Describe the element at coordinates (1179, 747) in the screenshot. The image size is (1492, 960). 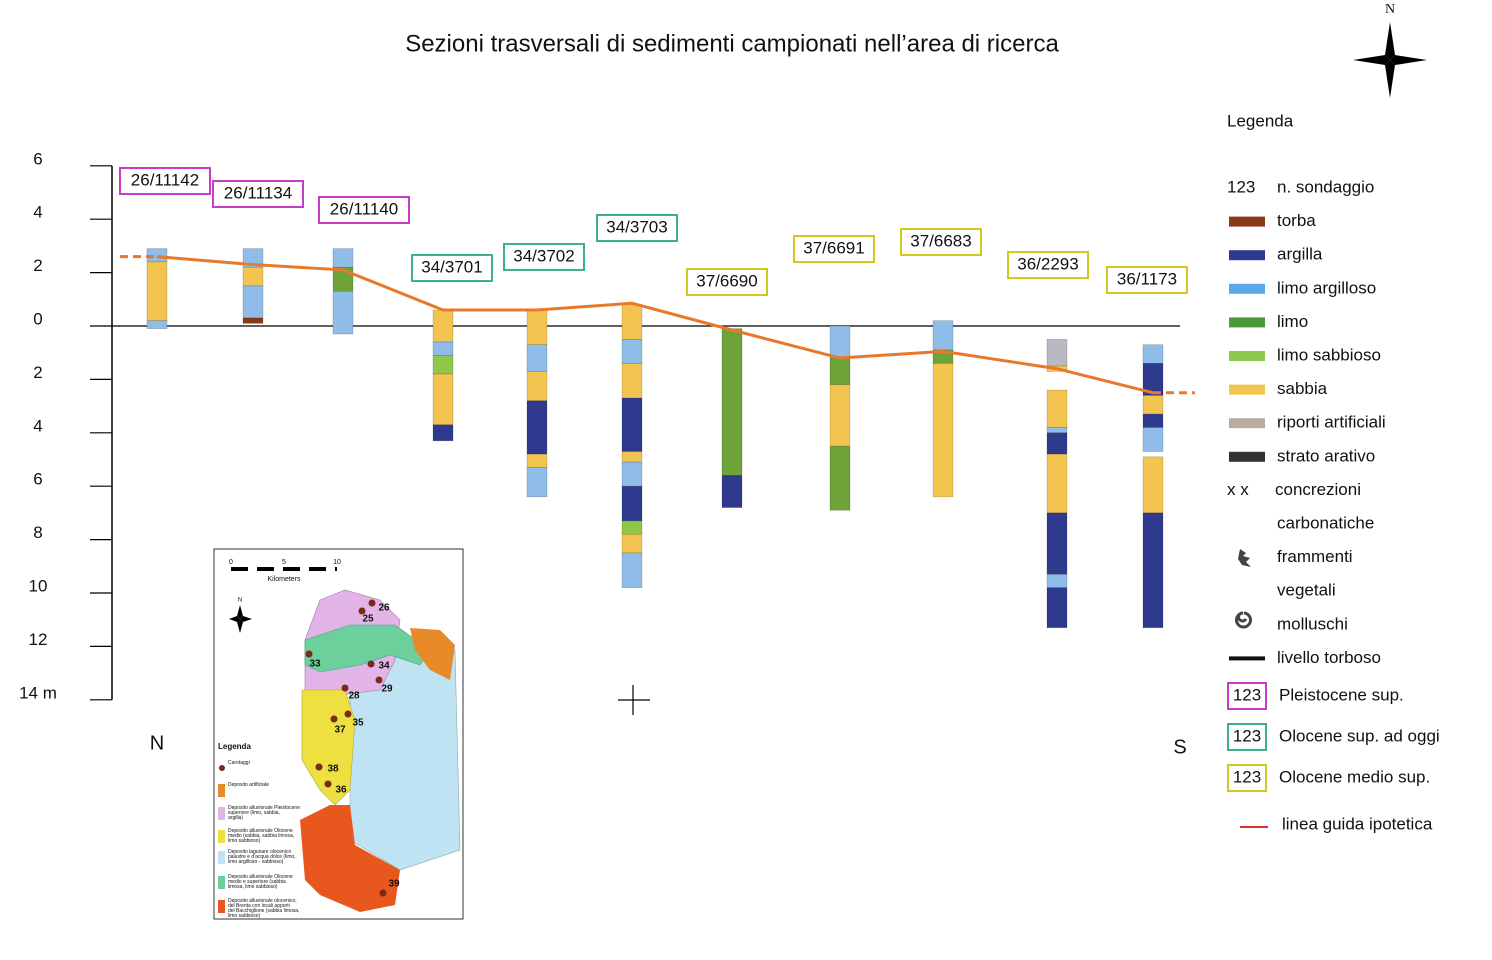
I see `direction-label: S` at that location.